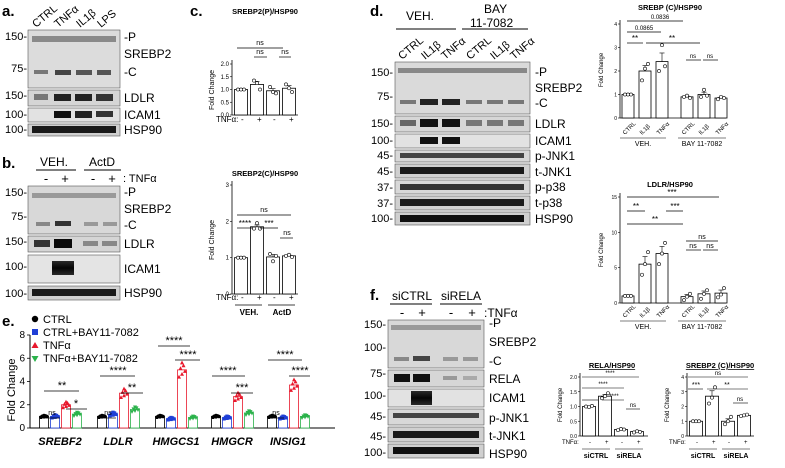  I want to click on sig-label: *, so click(76, 404).